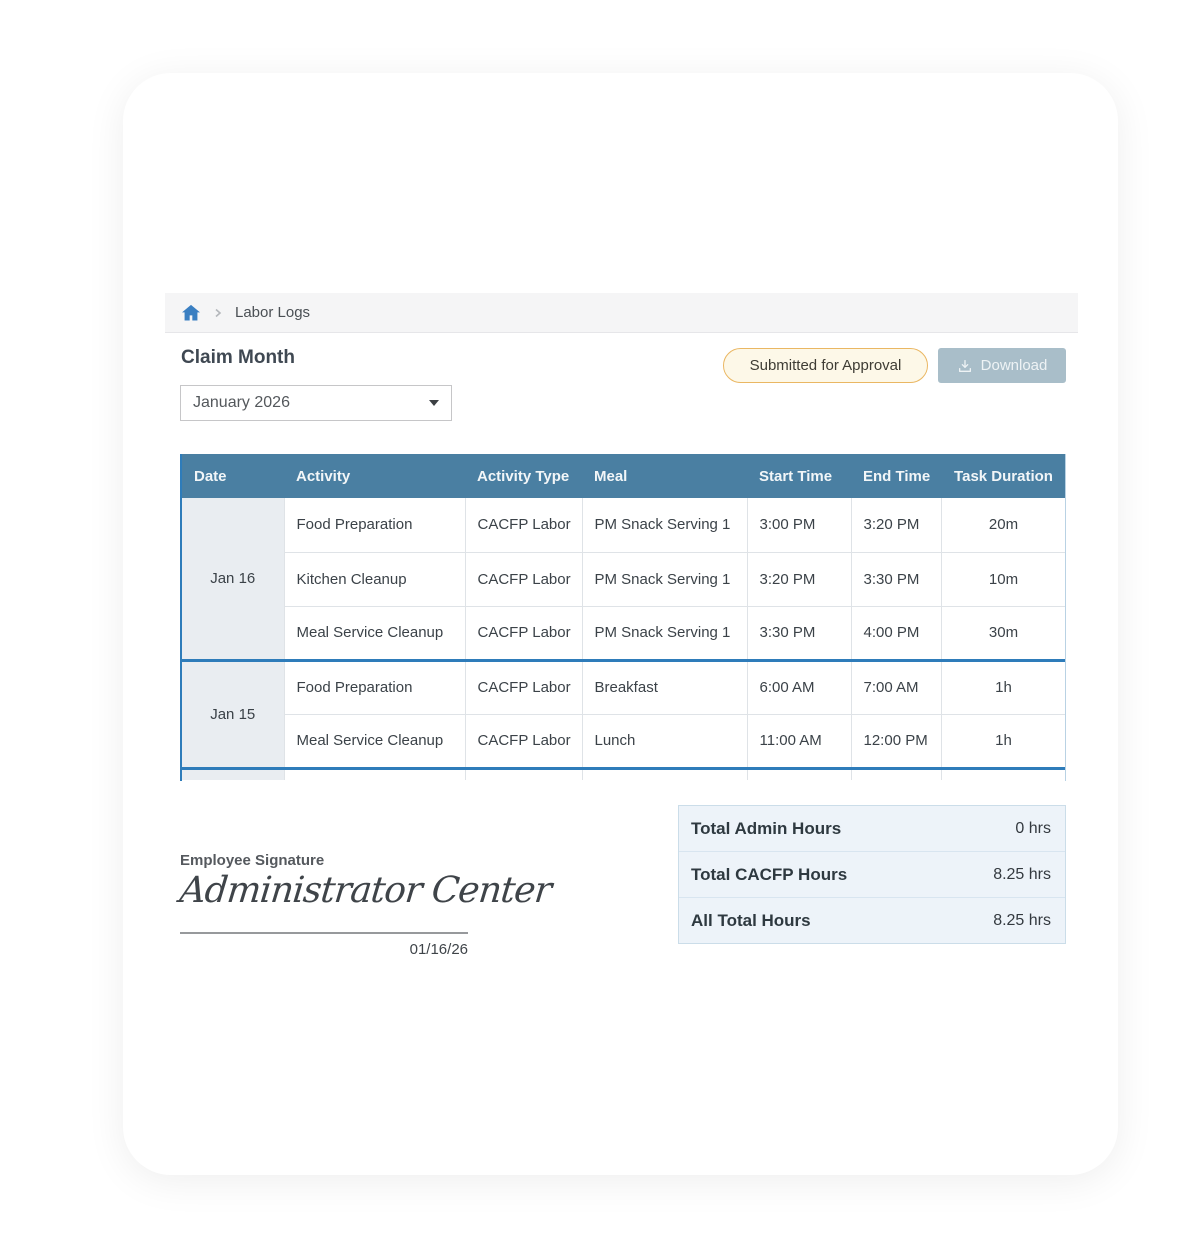  Describe the element at coordinates (872, 920) in the screenshot. I see `totals-row-all: All Total Hours 8.25 hrs` at that location.